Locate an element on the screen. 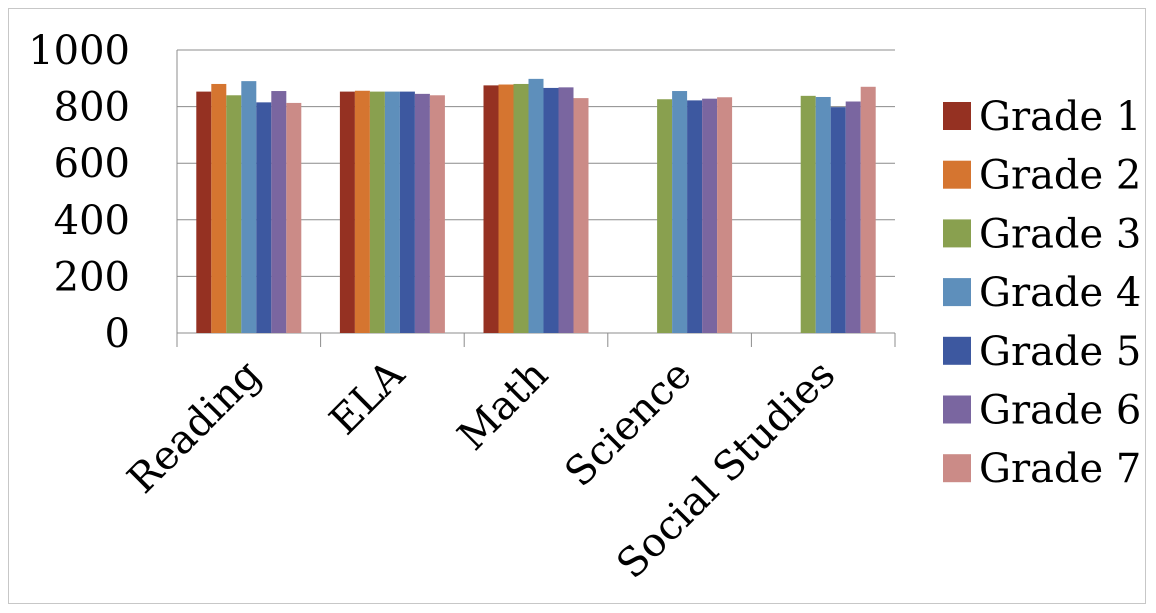  legend-label-grade-5: Grade 5 is located at coordinates (1060, 352).